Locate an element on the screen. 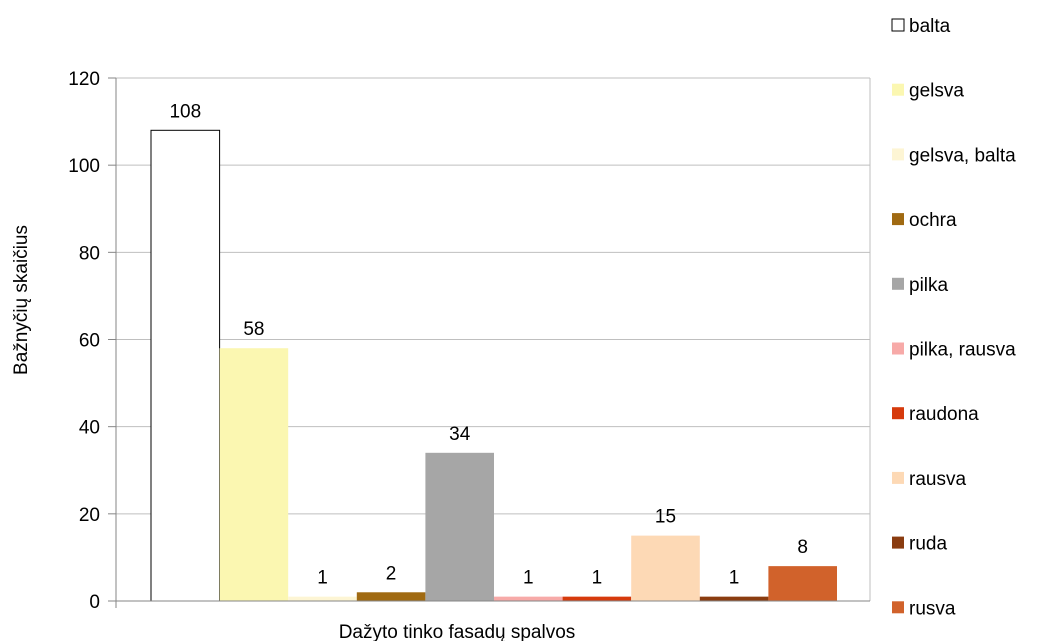 Image resolution: width=1052 pixels, height=641 pixels. y-tick-labels: 0 20 40 60 80 100 120 is located at coordinates (92, 341).